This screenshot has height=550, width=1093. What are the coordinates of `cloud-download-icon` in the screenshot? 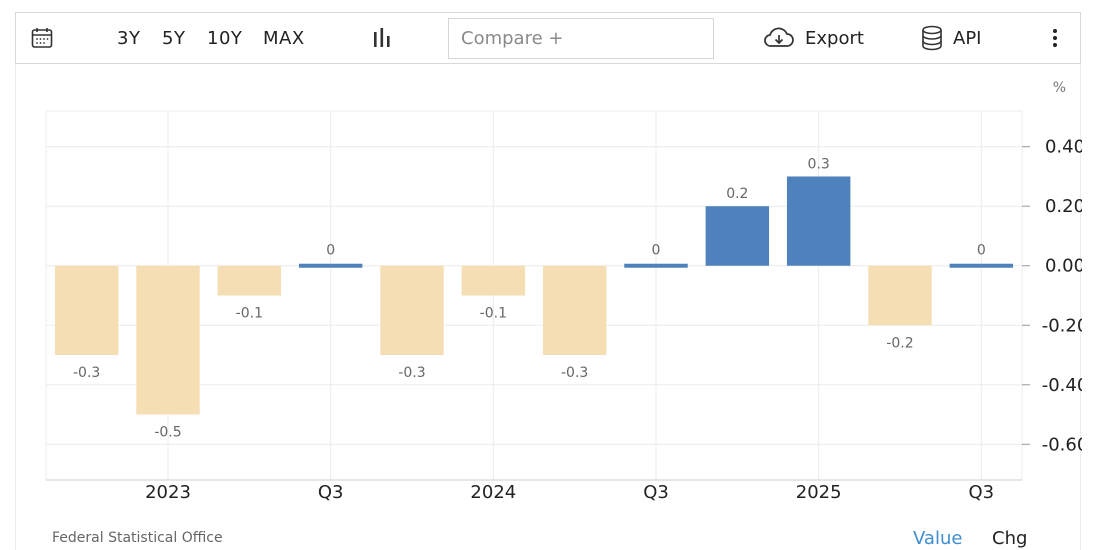 It's located at (779, 37).